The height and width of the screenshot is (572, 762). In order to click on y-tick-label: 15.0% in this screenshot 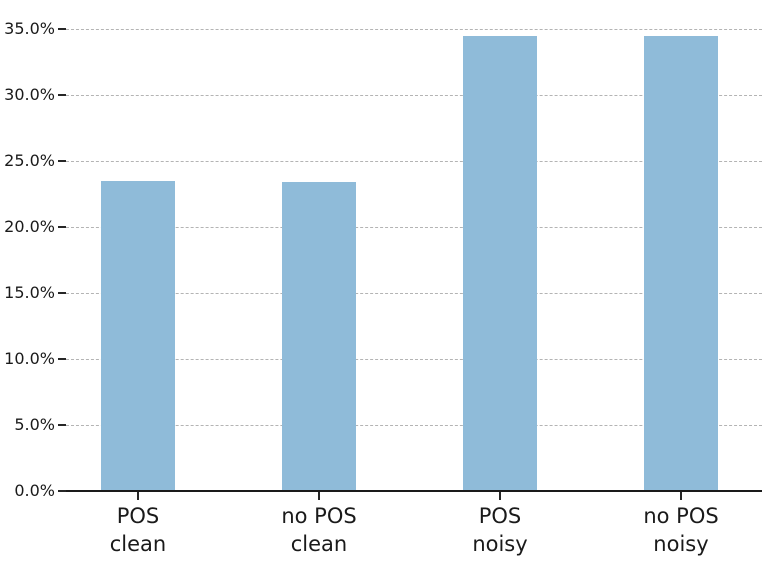, I will do `click(29, 292)`.